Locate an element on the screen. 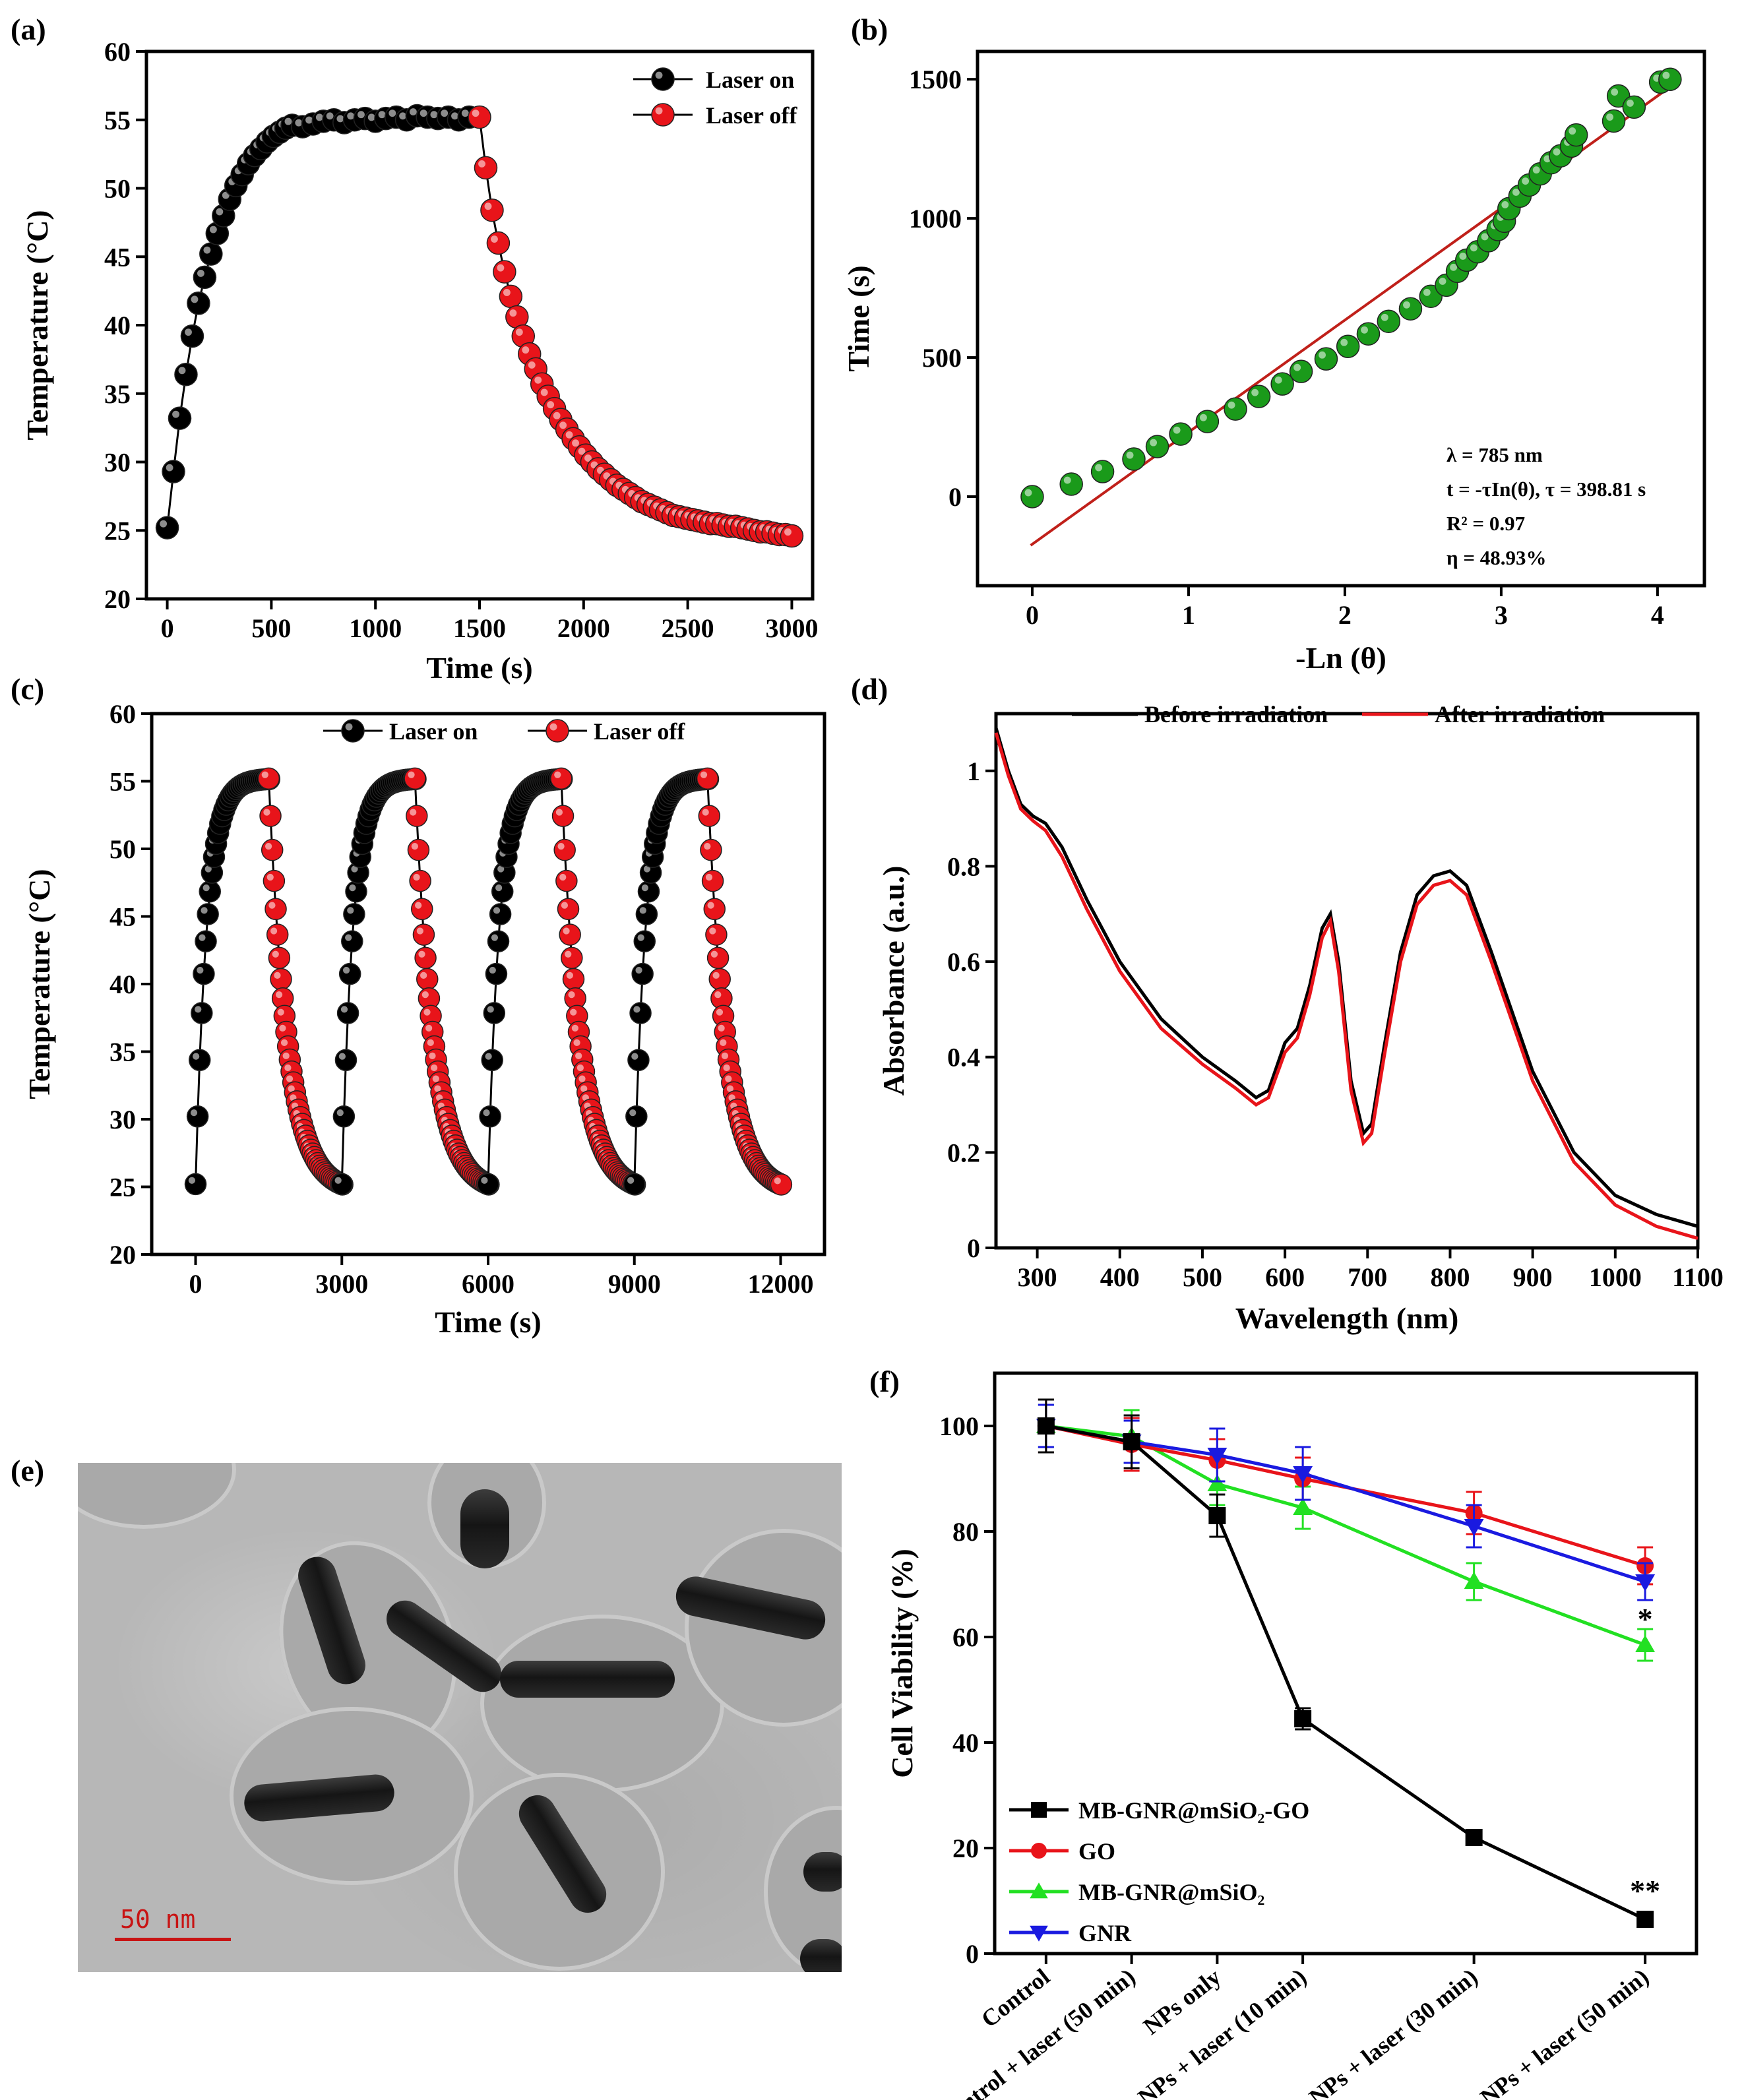 The height and width of the screenshot is (2100, 1742). y-tick-label: 60 is located at coordinates (117, 52).